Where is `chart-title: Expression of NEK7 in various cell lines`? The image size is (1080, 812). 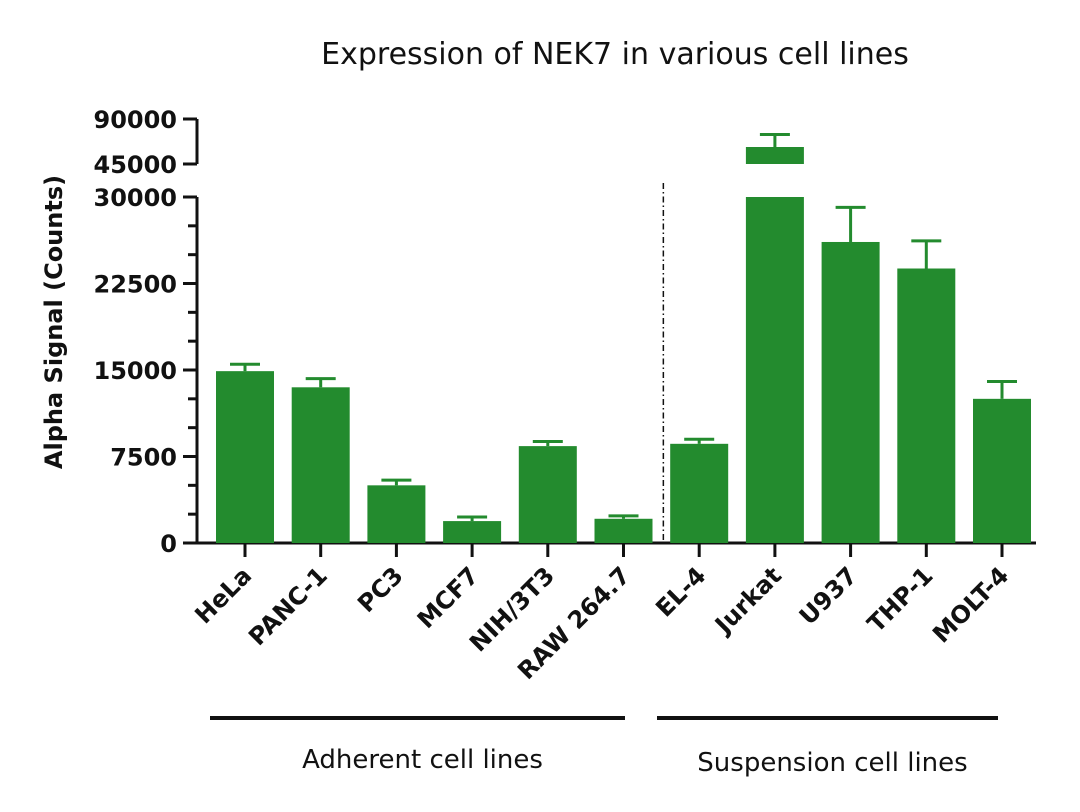 chart-title: Expression of NEK7 in various cell lines is located at coordinates (615, 54).